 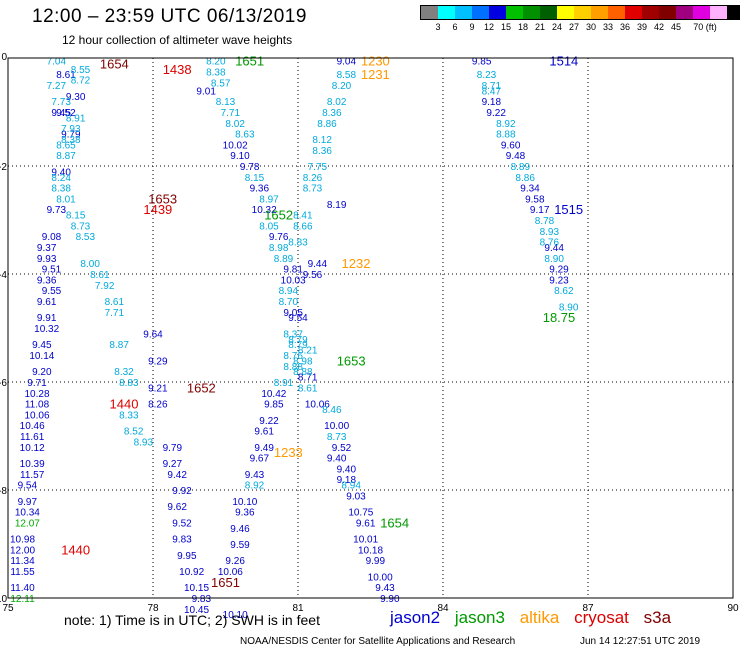 I want to click on pass-time-label: 1514, so click(x=563, y=61).